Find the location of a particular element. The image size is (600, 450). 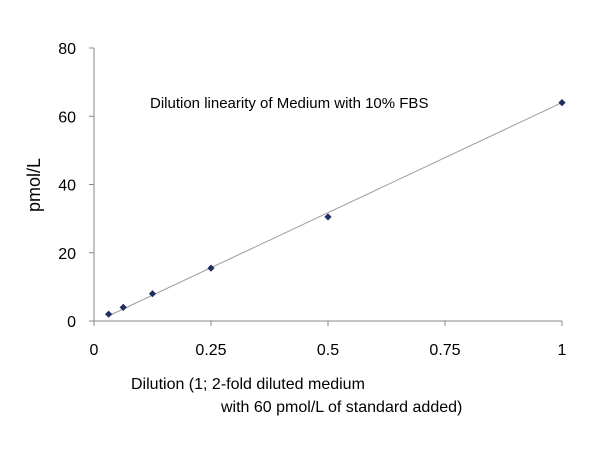

y-tick-label: 60 is located at coordinates (67, 117).